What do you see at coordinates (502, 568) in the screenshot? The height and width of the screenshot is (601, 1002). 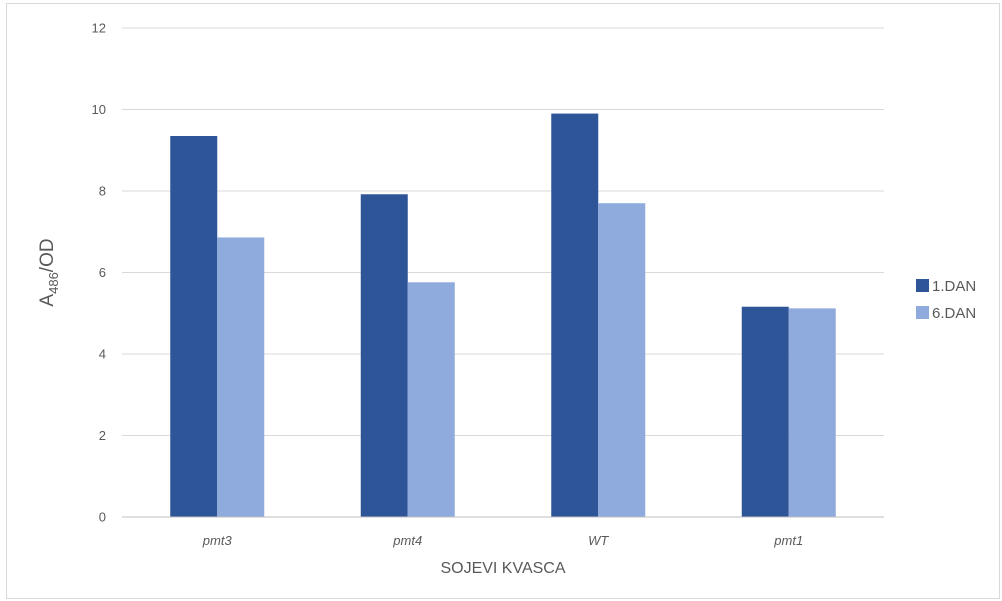 I see `x-axis-title: SOJEVI KVASCA` at bounding box center [502, 568].